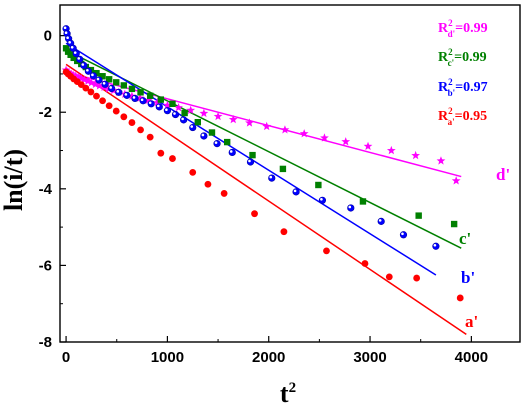  What do you see at coordinates (48, 36) in the screenshot?
I see `y-tick-label: 0` at bounding box center [48, 36].